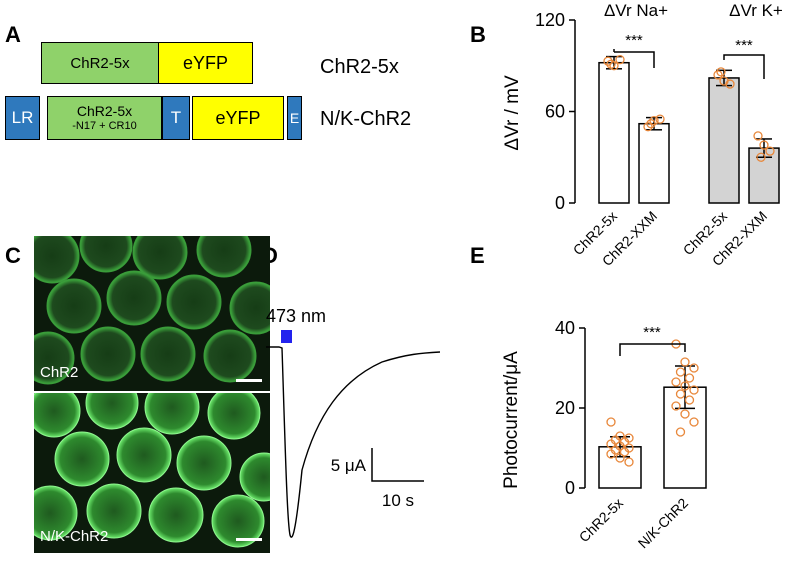 This screenshot has height=575, width=800. I want to click on panel-label-a: A, so click(13, 34).